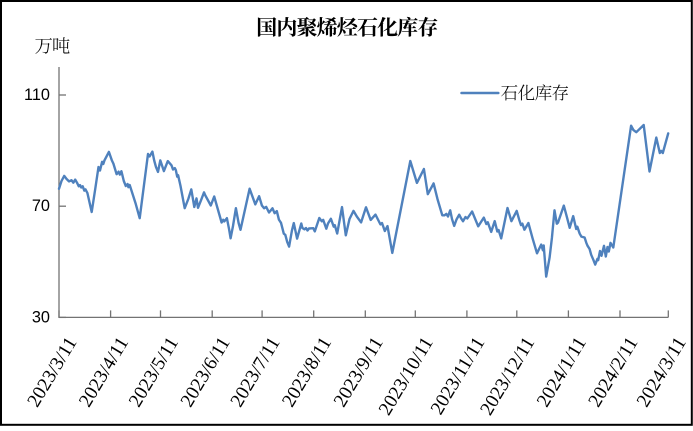 Image resolution: width=693 pixels, height=431 pixels. What do you see at coordinates (37, 95) in the screenshot?
I see `svg-text: 110` at bounding box center [37, 95].